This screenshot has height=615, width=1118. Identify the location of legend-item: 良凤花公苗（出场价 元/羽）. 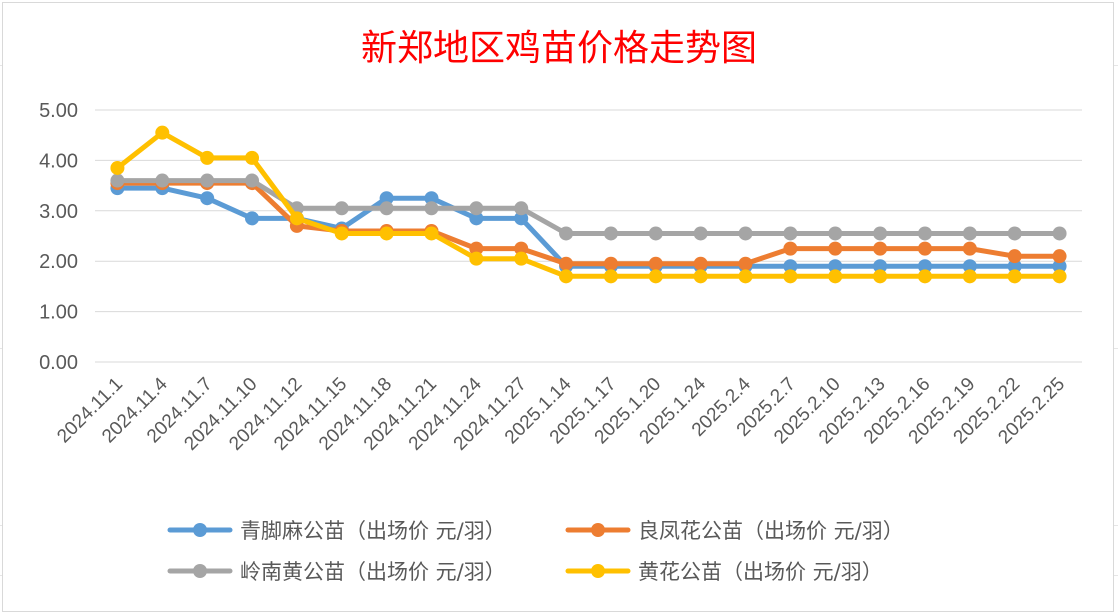
(734, 531).